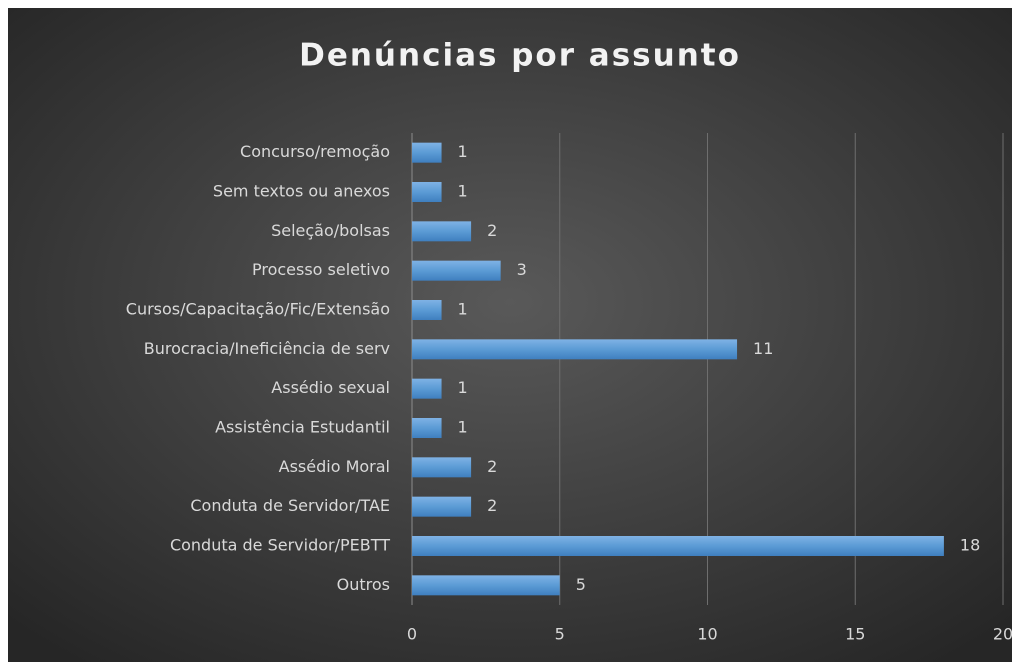 The height and width of the screenshot is (670, 1020). Describe the element at coordinates (363, 584) in the screenshot. I see `y-tick-label: Outros` at that location.